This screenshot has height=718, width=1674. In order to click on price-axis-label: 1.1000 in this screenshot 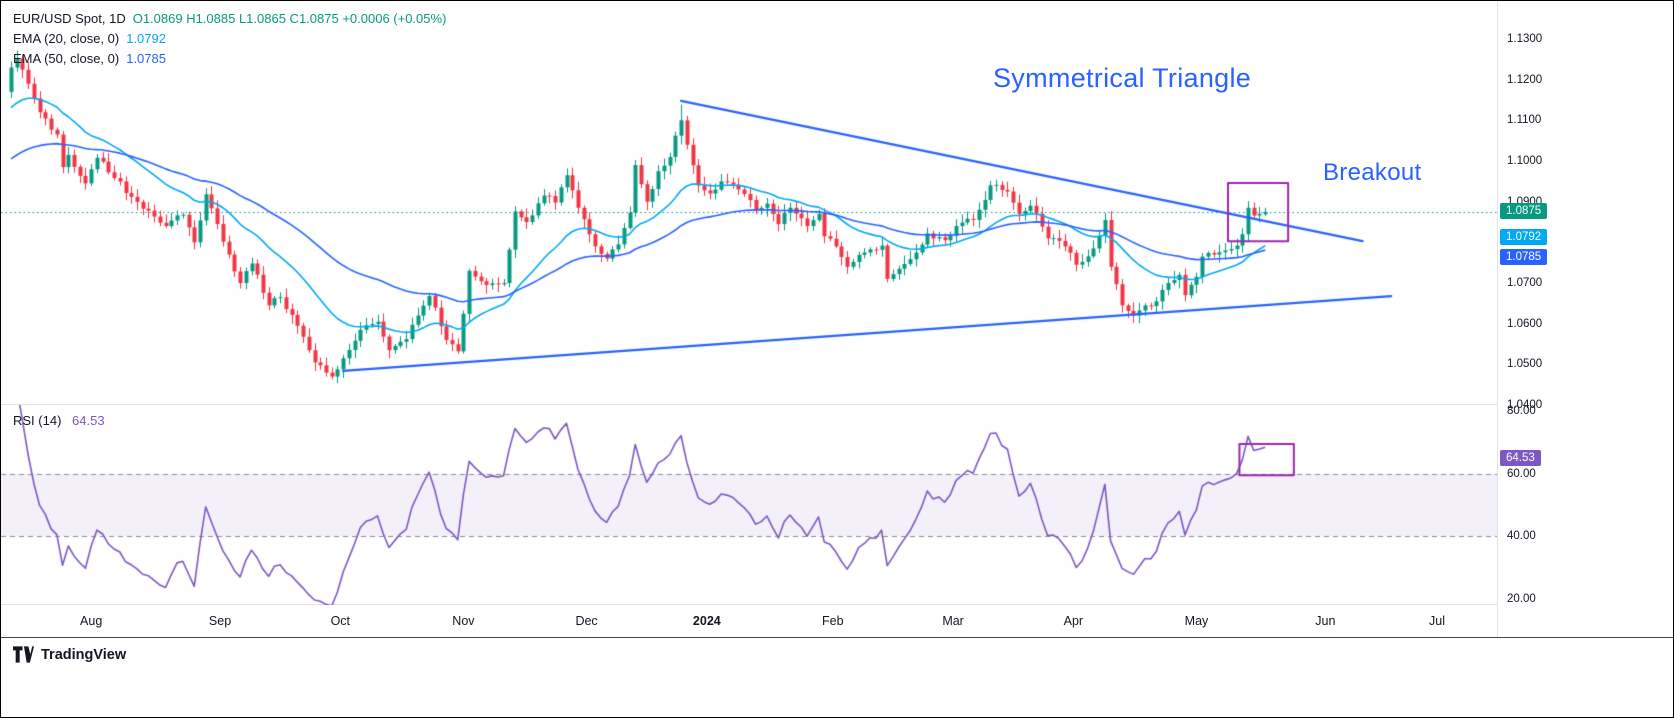, I will do `click(1525, 161)`.